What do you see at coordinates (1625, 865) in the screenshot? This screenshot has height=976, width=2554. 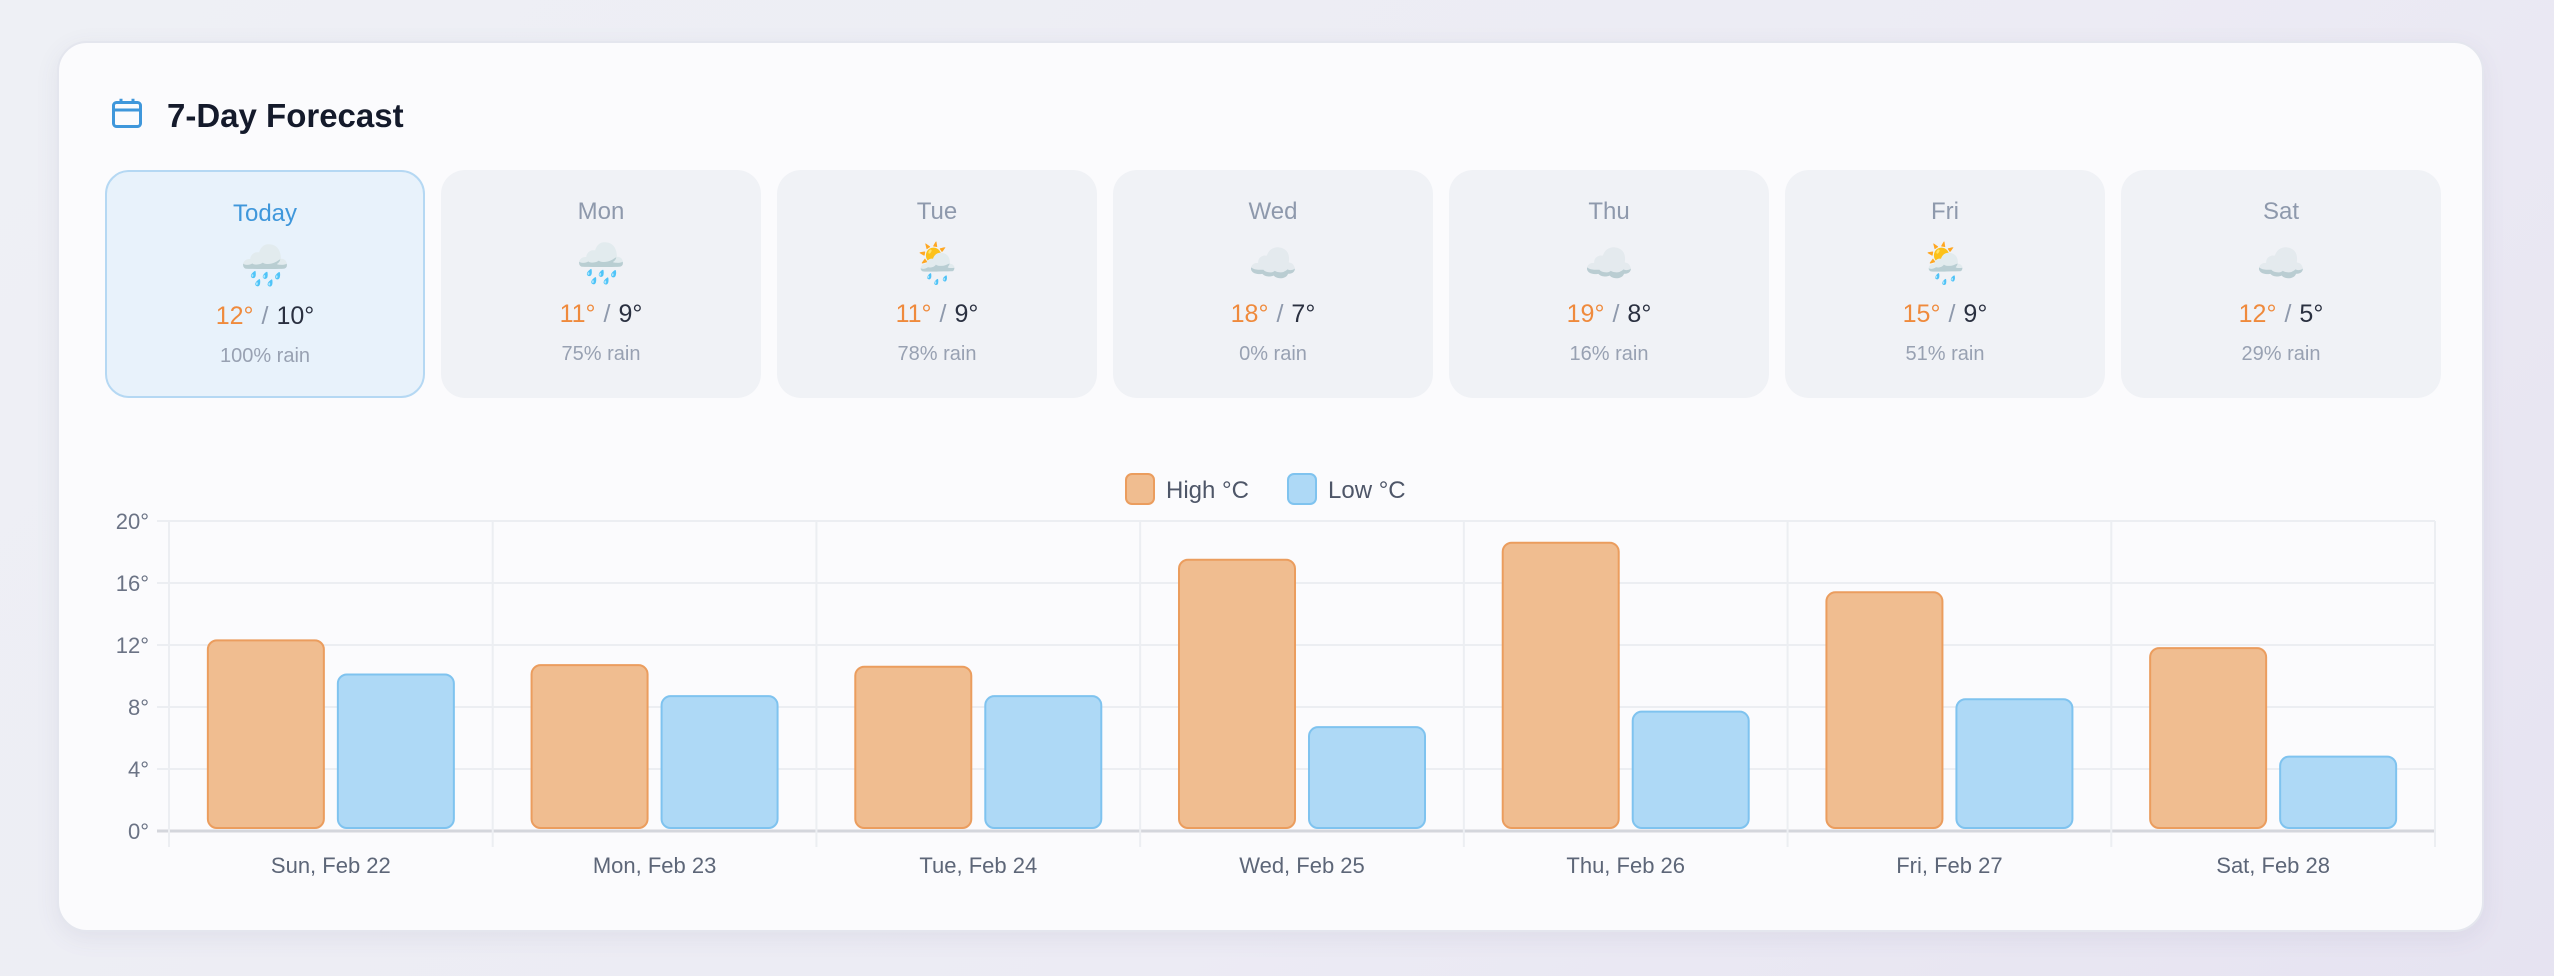 I see `x-tick-label: Thu, Feb 26` at bounding box center [1625, 865].